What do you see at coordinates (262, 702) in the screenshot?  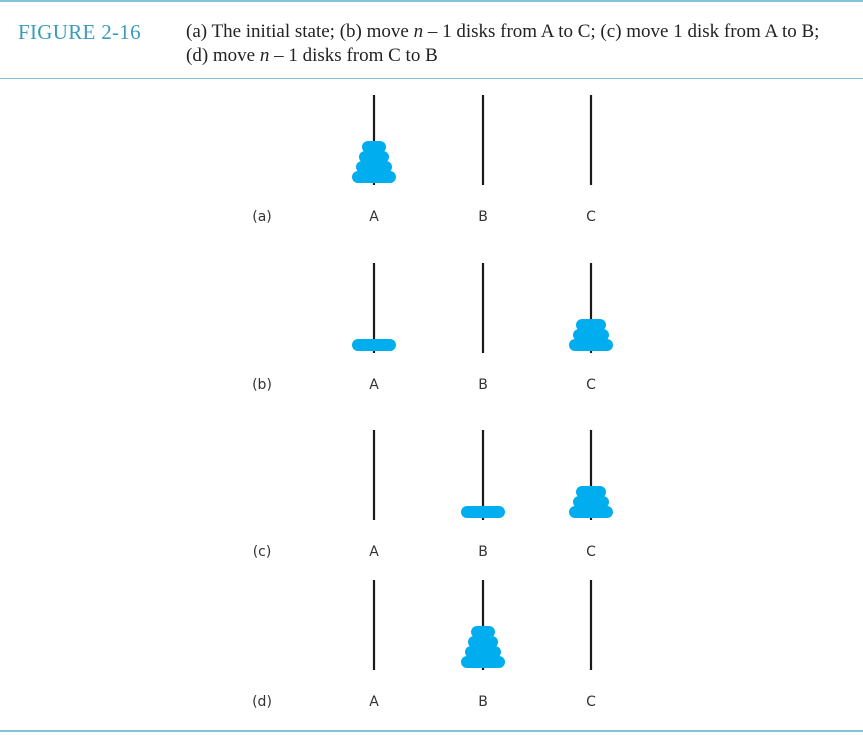 I see `state-label: (d)` at bounding box center [262, 702].